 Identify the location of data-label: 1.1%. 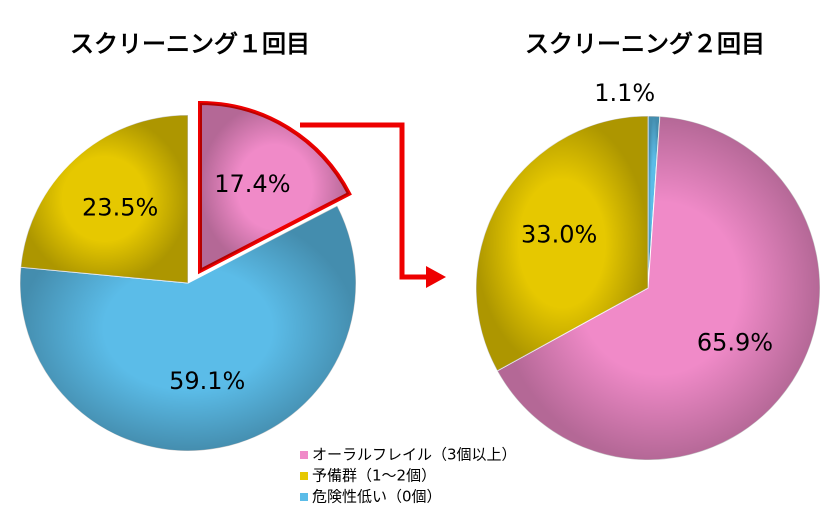
(624, 93).